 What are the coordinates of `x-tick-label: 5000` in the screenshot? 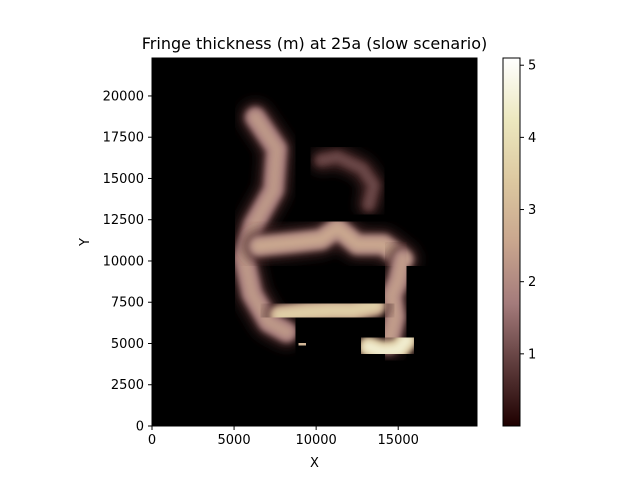 It's located at (234, 440).